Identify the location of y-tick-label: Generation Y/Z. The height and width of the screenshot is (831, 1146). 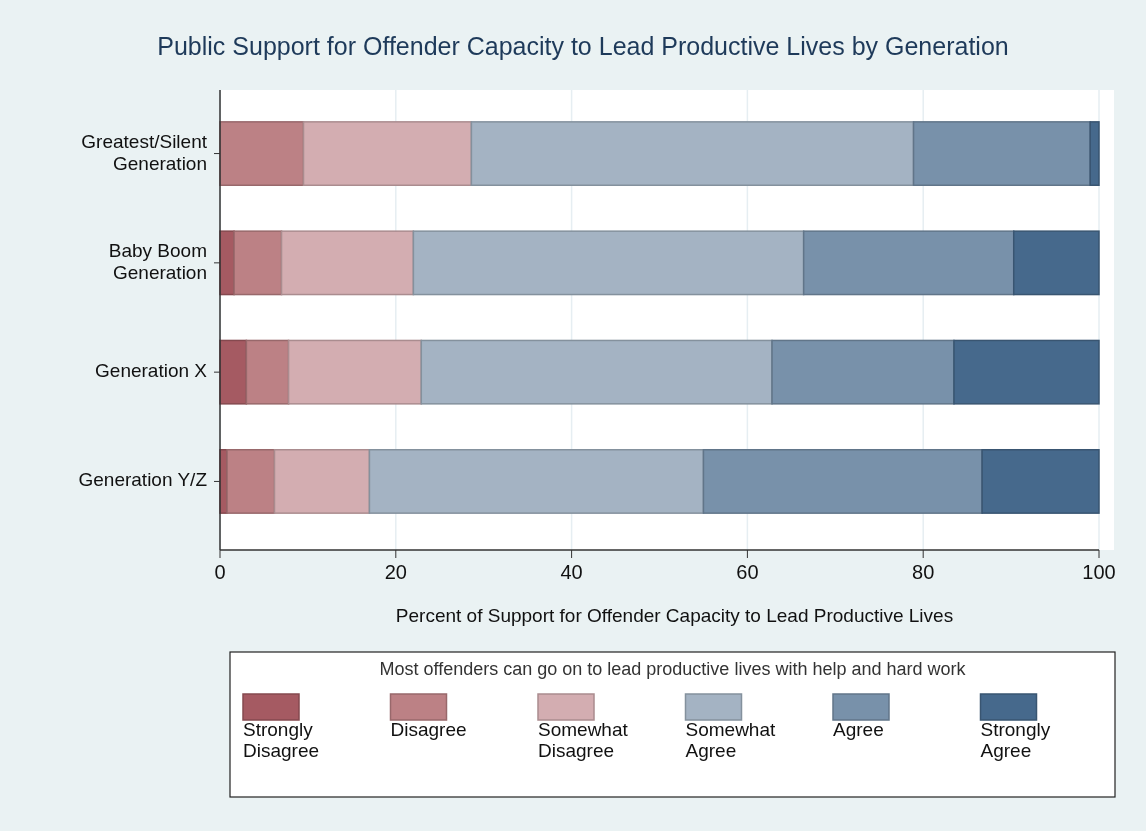
(143, 480).